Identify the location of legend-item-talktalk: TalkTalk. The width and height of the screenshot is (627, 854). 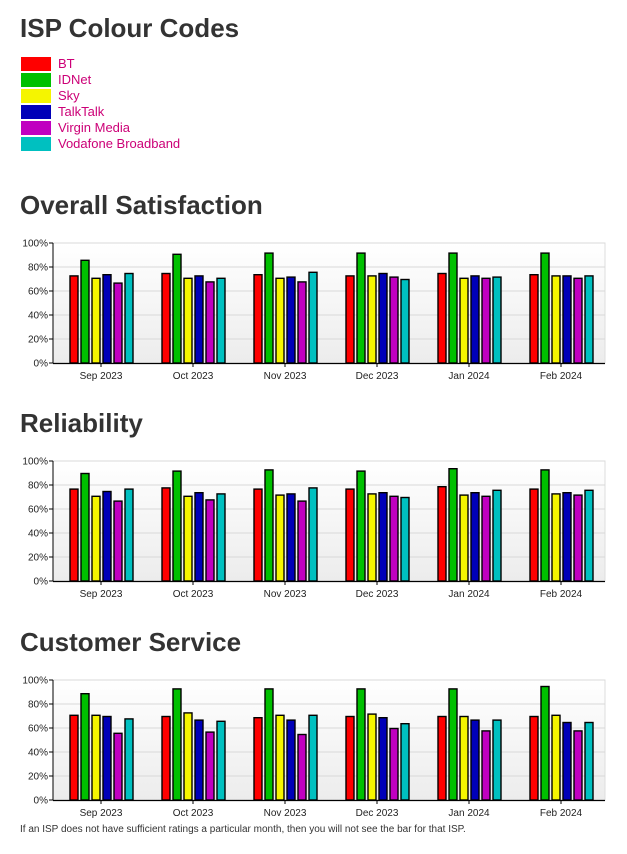
(100, 112).